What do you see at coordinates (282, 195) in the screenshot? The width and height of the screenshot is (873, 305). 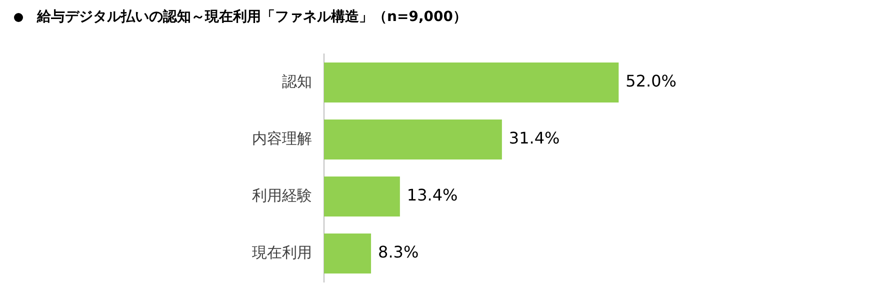 I see `y-tick-label: 利用経験` at bounding box center [282, 195].